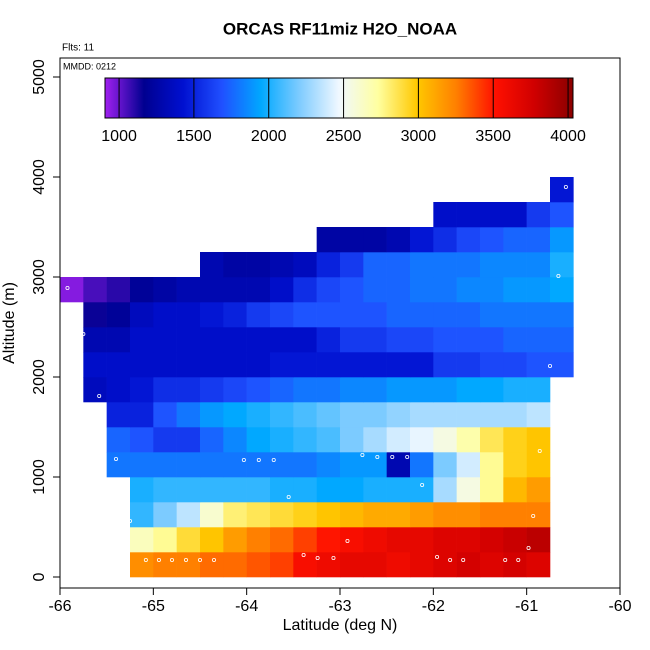 This screenshot has height=650, width=650. What do you see at coordinates (59, 606) in the screenshot?
I see `x-tick-label: -66` at bounding box center [59, 606].